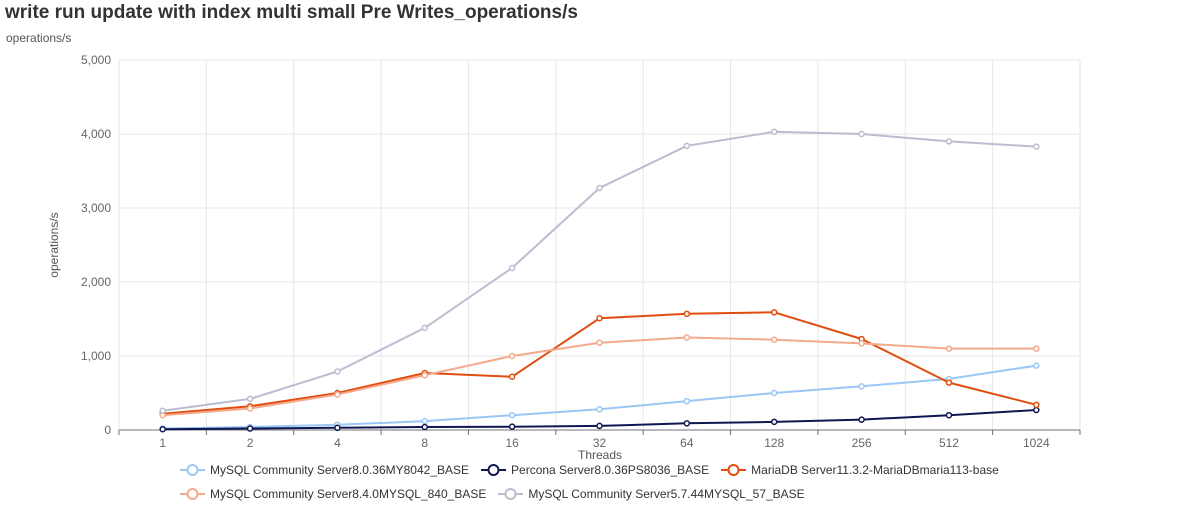 The width and height of the screenshot is (1200, 506). I want to click on x-axis-label: Threads, so click(600, 455).